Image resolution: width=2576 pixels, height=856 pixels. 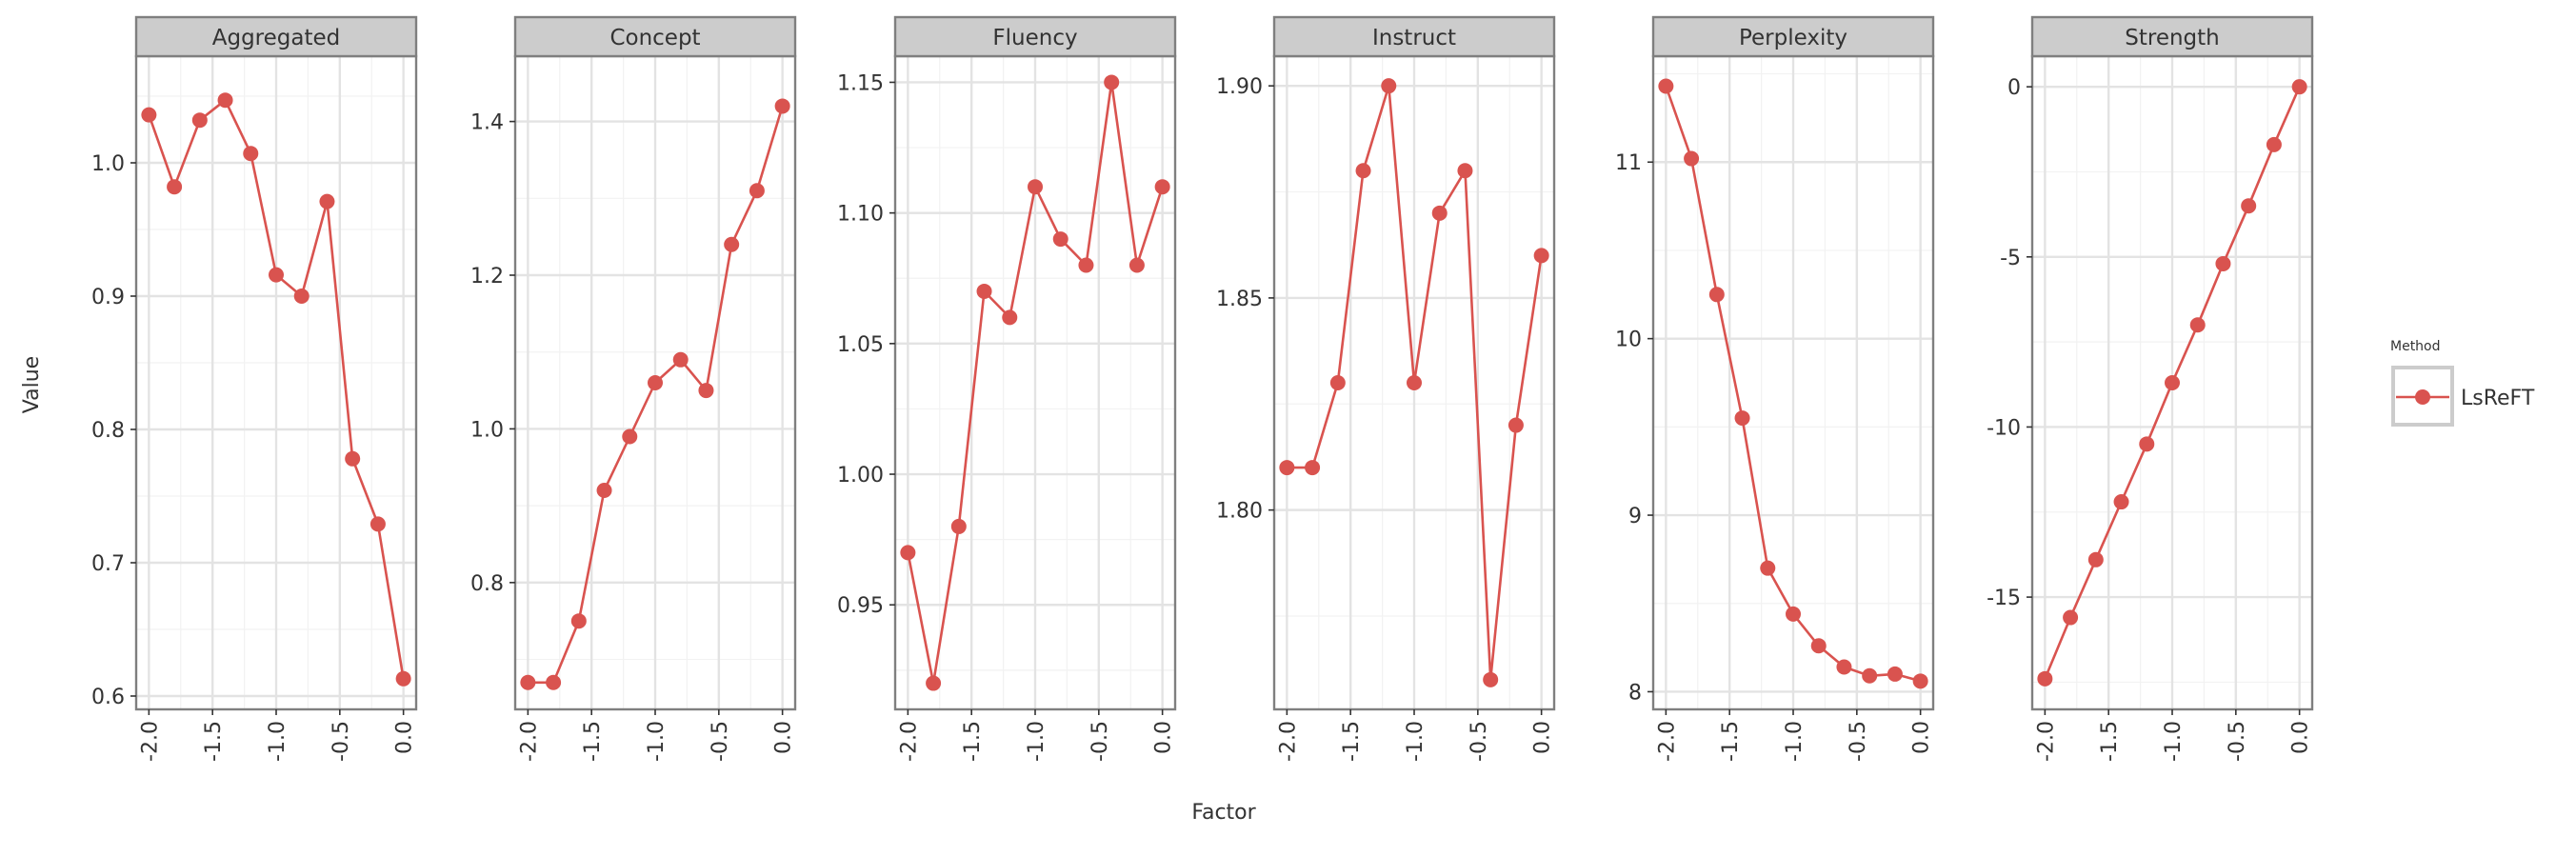 What do you see at coordinates (860, 215) in the screenshot?
I see `y-tick-label: 1.10` at bounding box center [860, 215].